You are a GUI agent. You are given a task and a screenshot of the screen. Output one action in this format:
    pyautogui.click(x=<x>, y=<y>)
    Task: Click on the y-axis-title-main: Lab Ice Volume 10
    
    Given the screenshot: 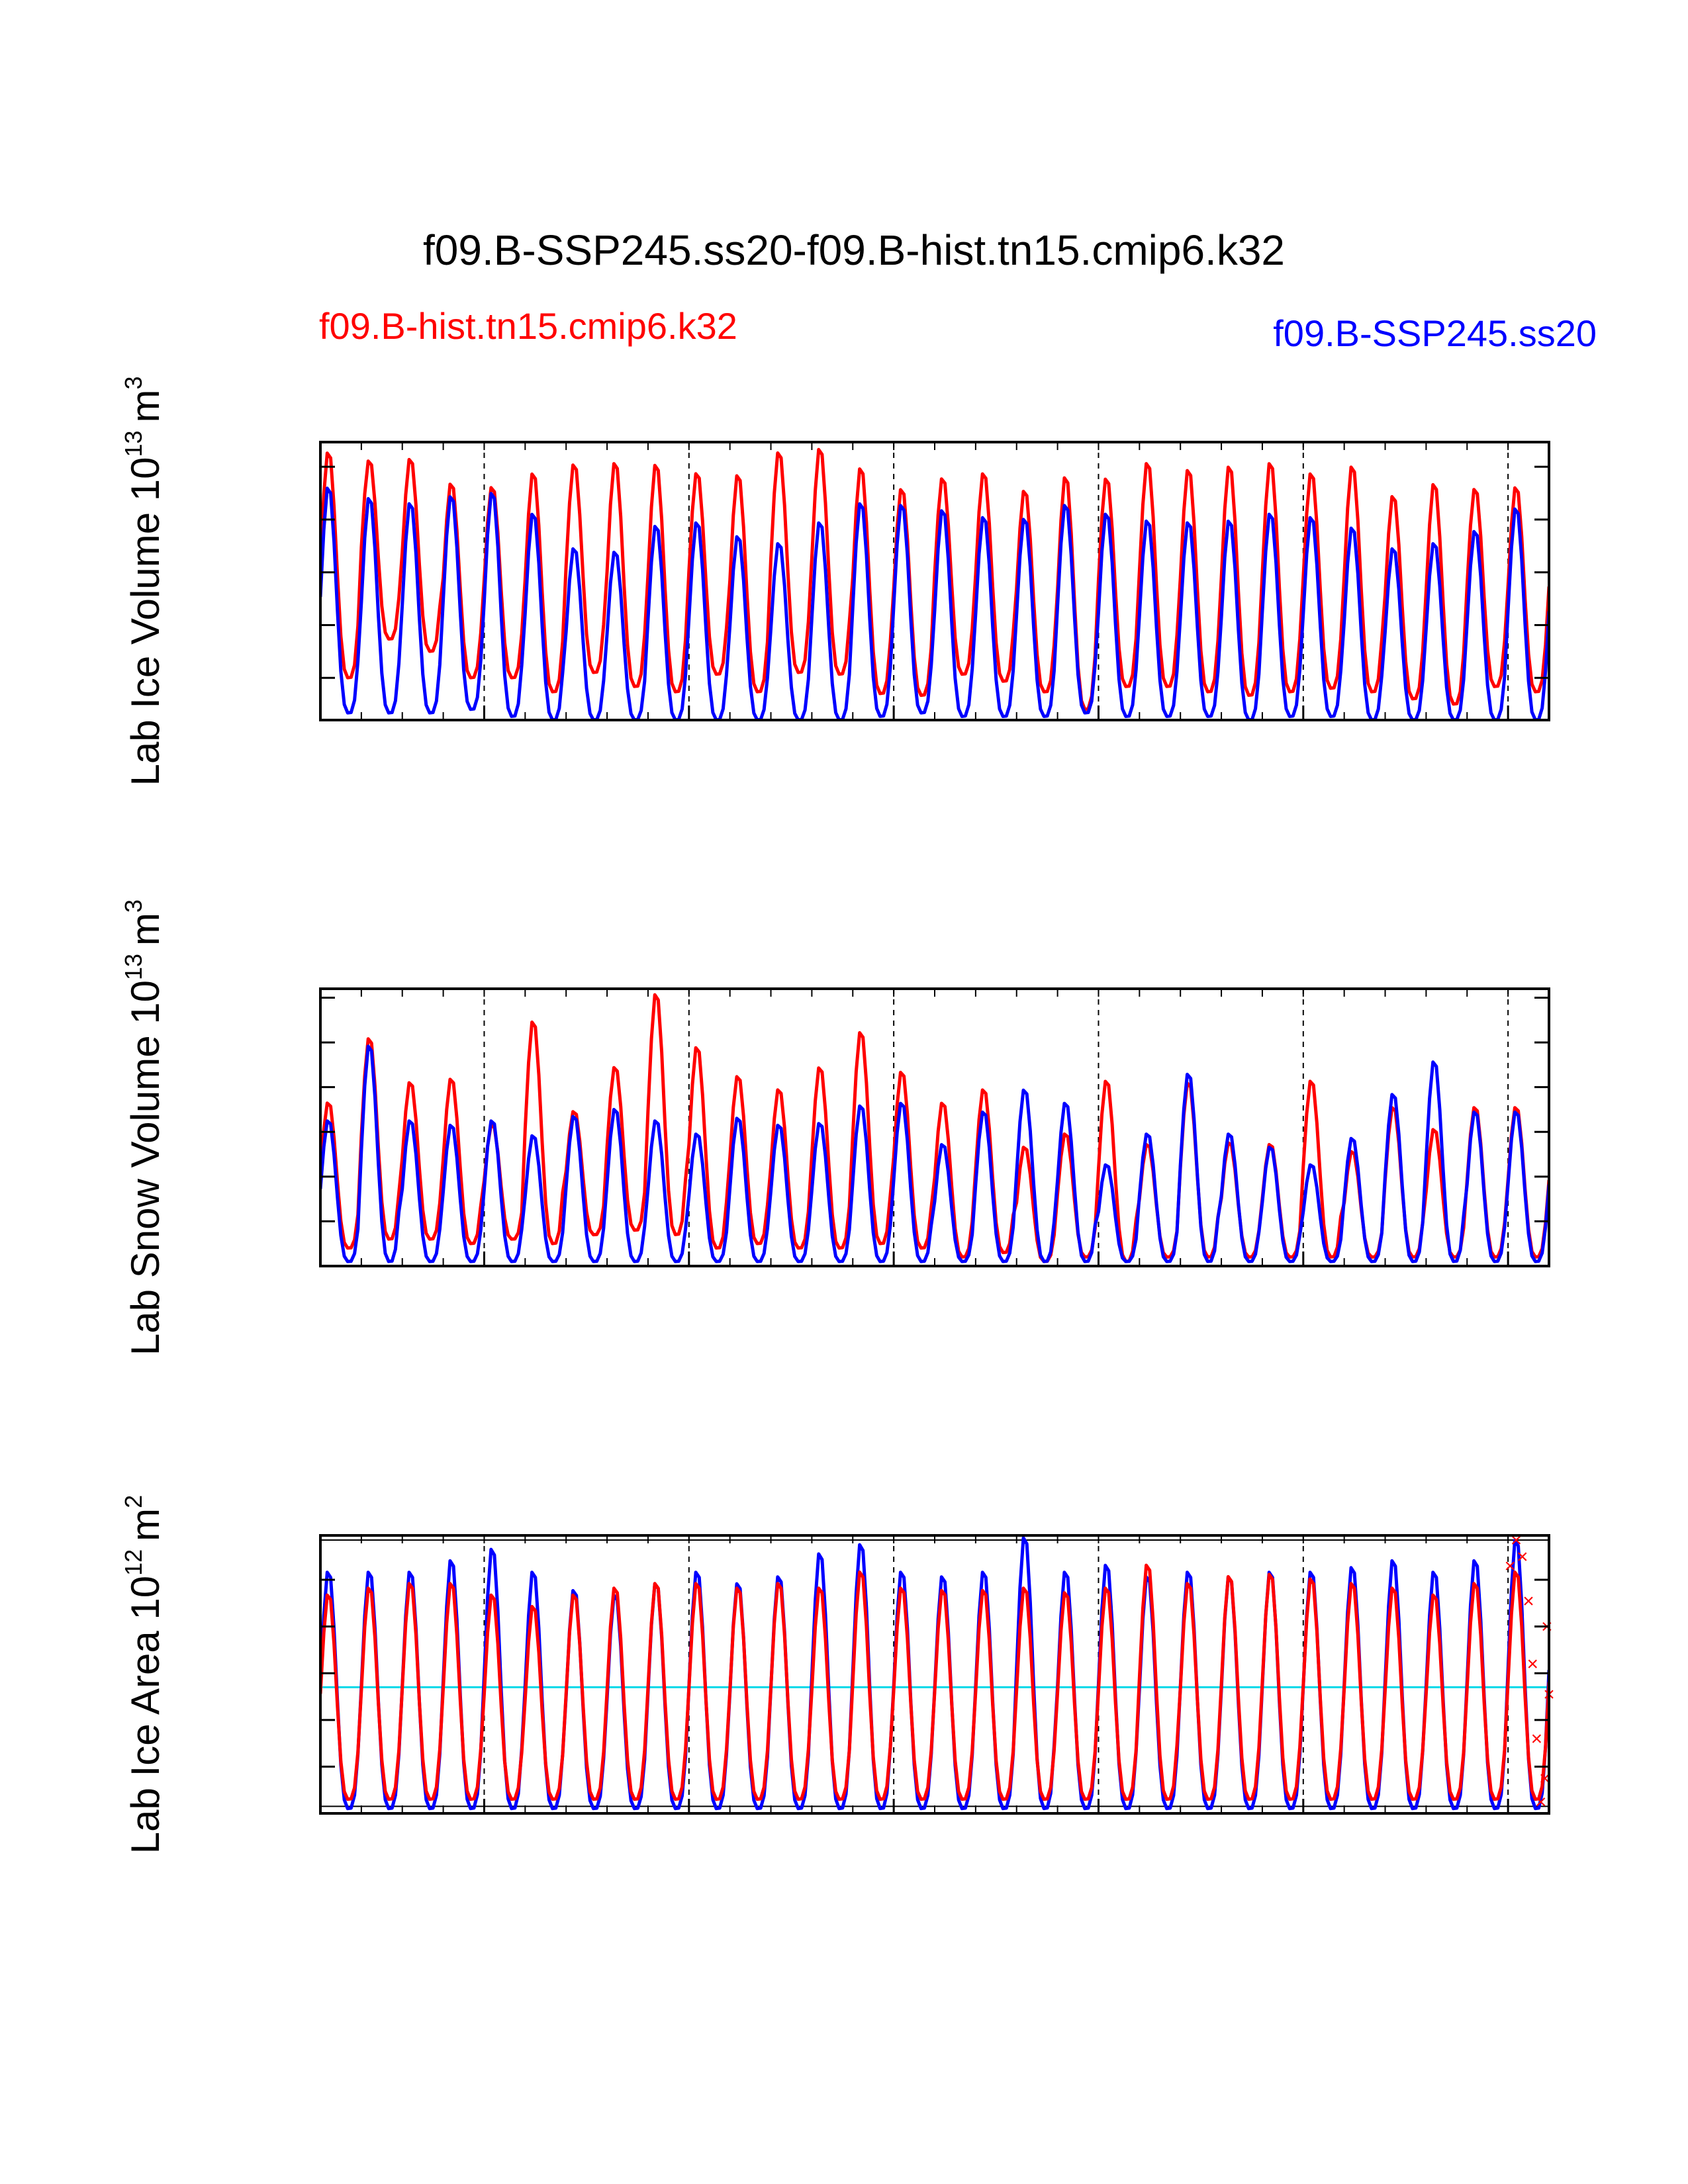 What is the action you would take?
    pyautogui.click(x=145, y=621)
    